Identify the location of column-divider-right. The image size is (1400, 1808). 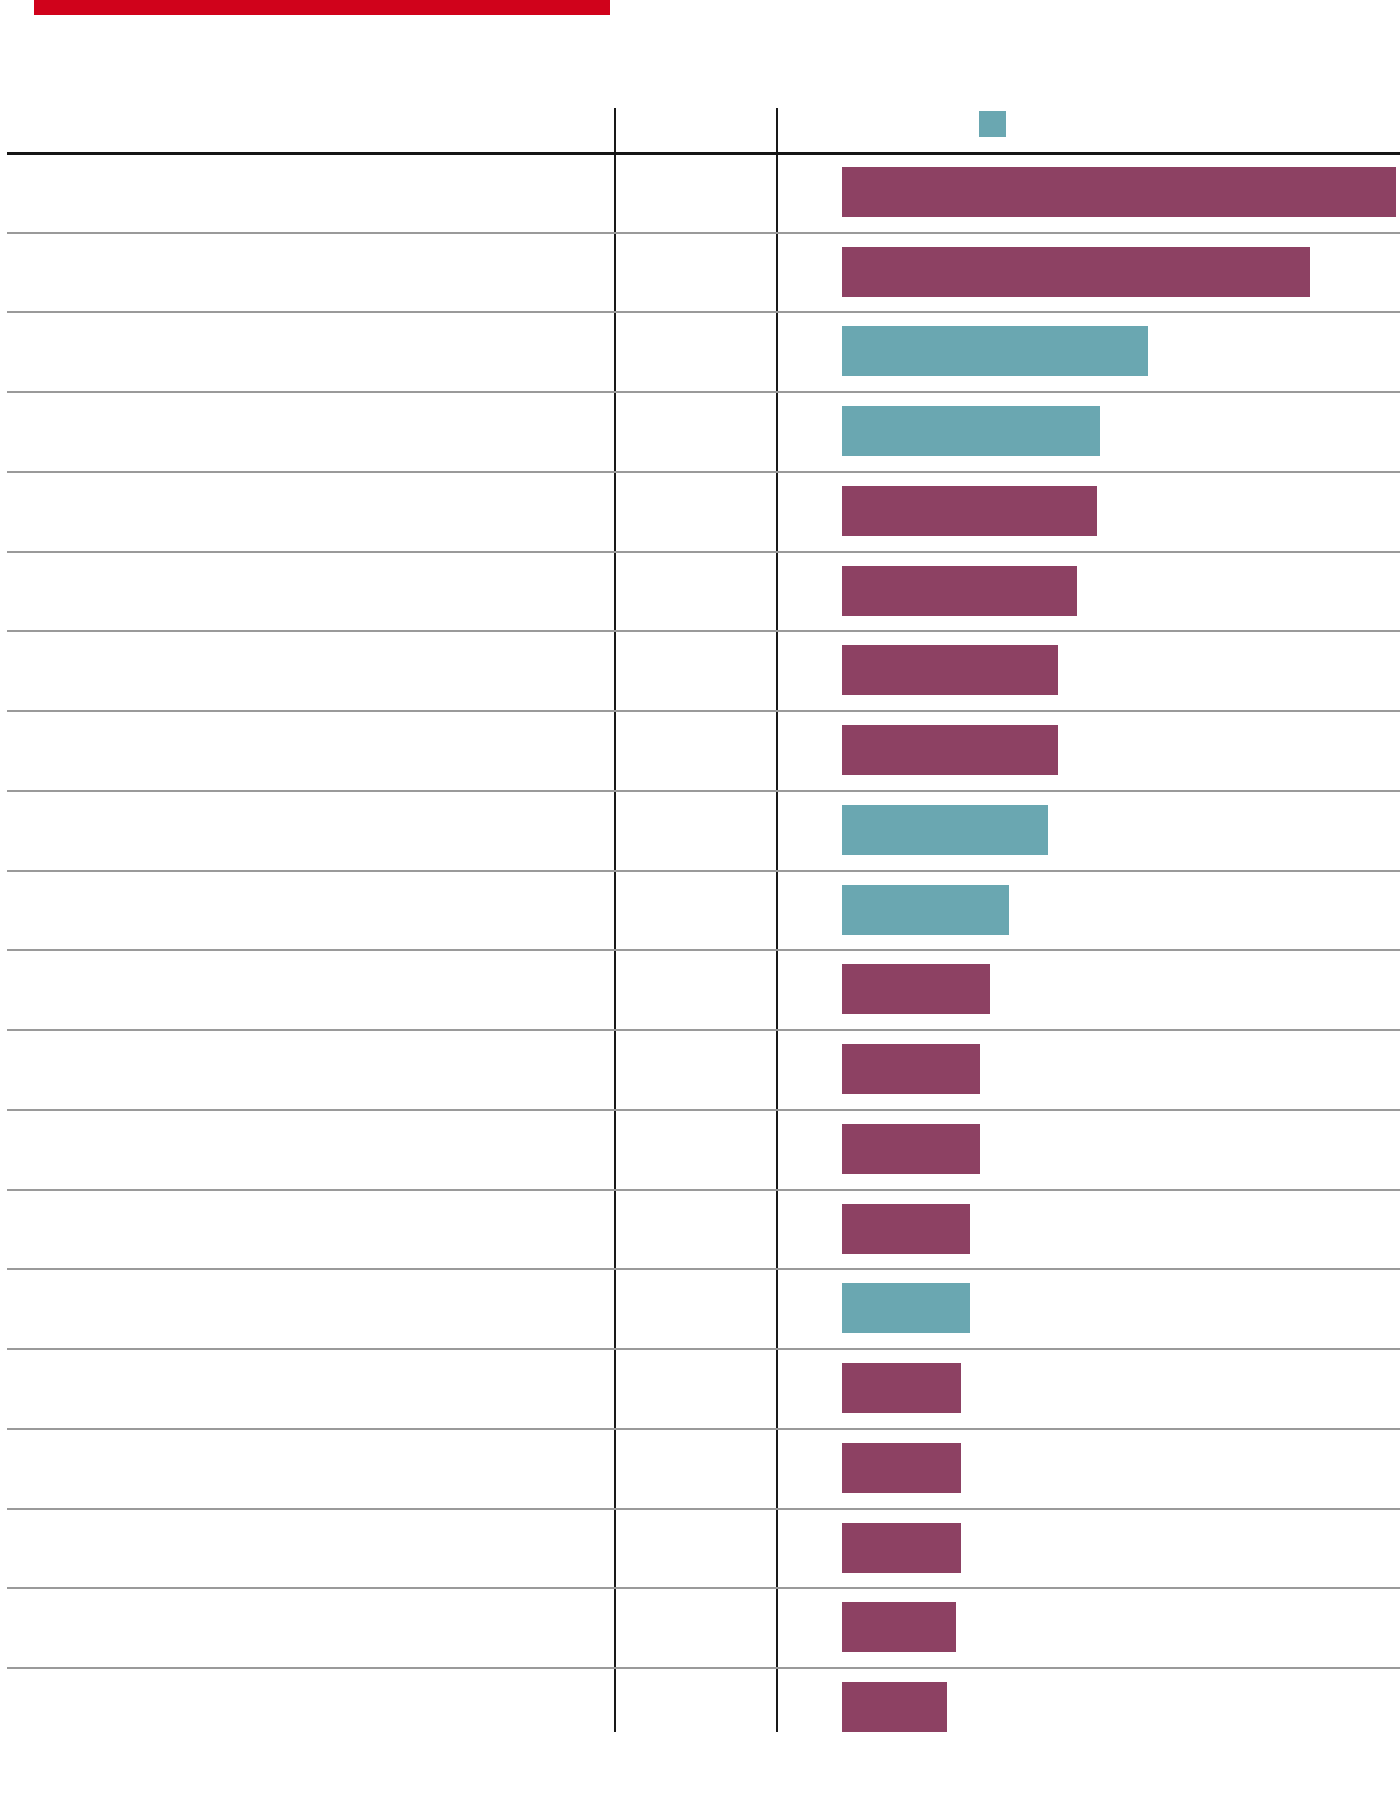
(777, 920).